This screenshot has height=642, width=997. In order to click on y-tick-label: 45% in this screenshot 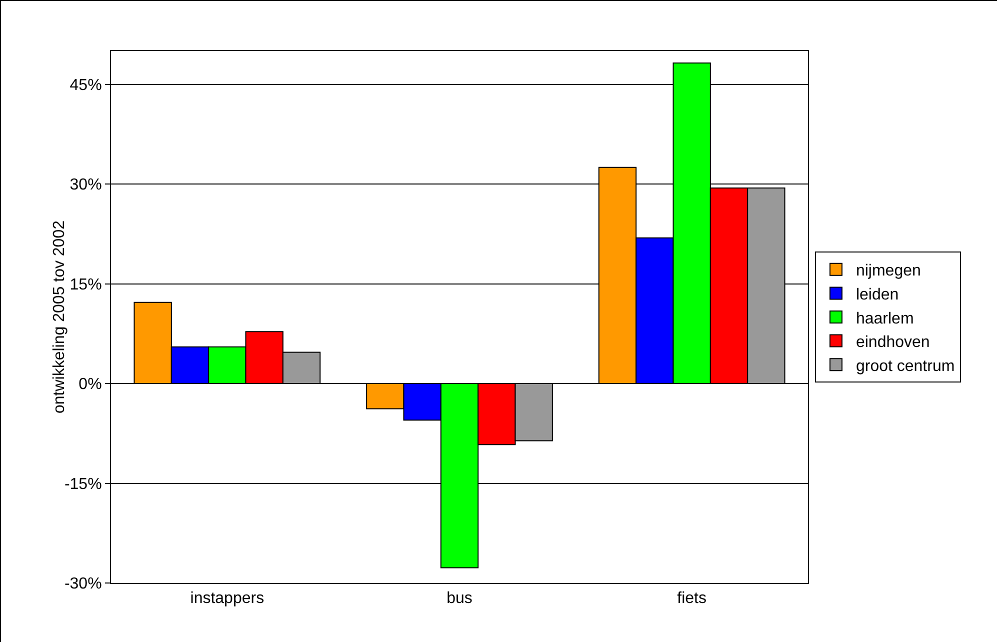, I will do `click(86, 85)`.